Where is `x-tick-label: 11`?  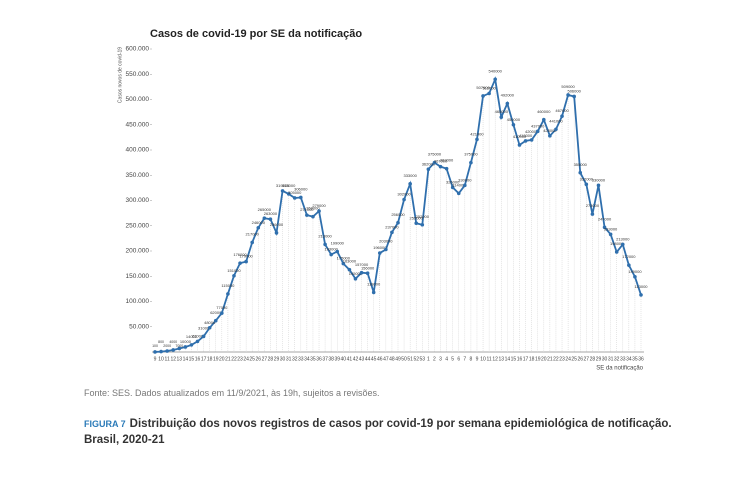 x-tick-label: 11 is located at coordinates (167, 359).